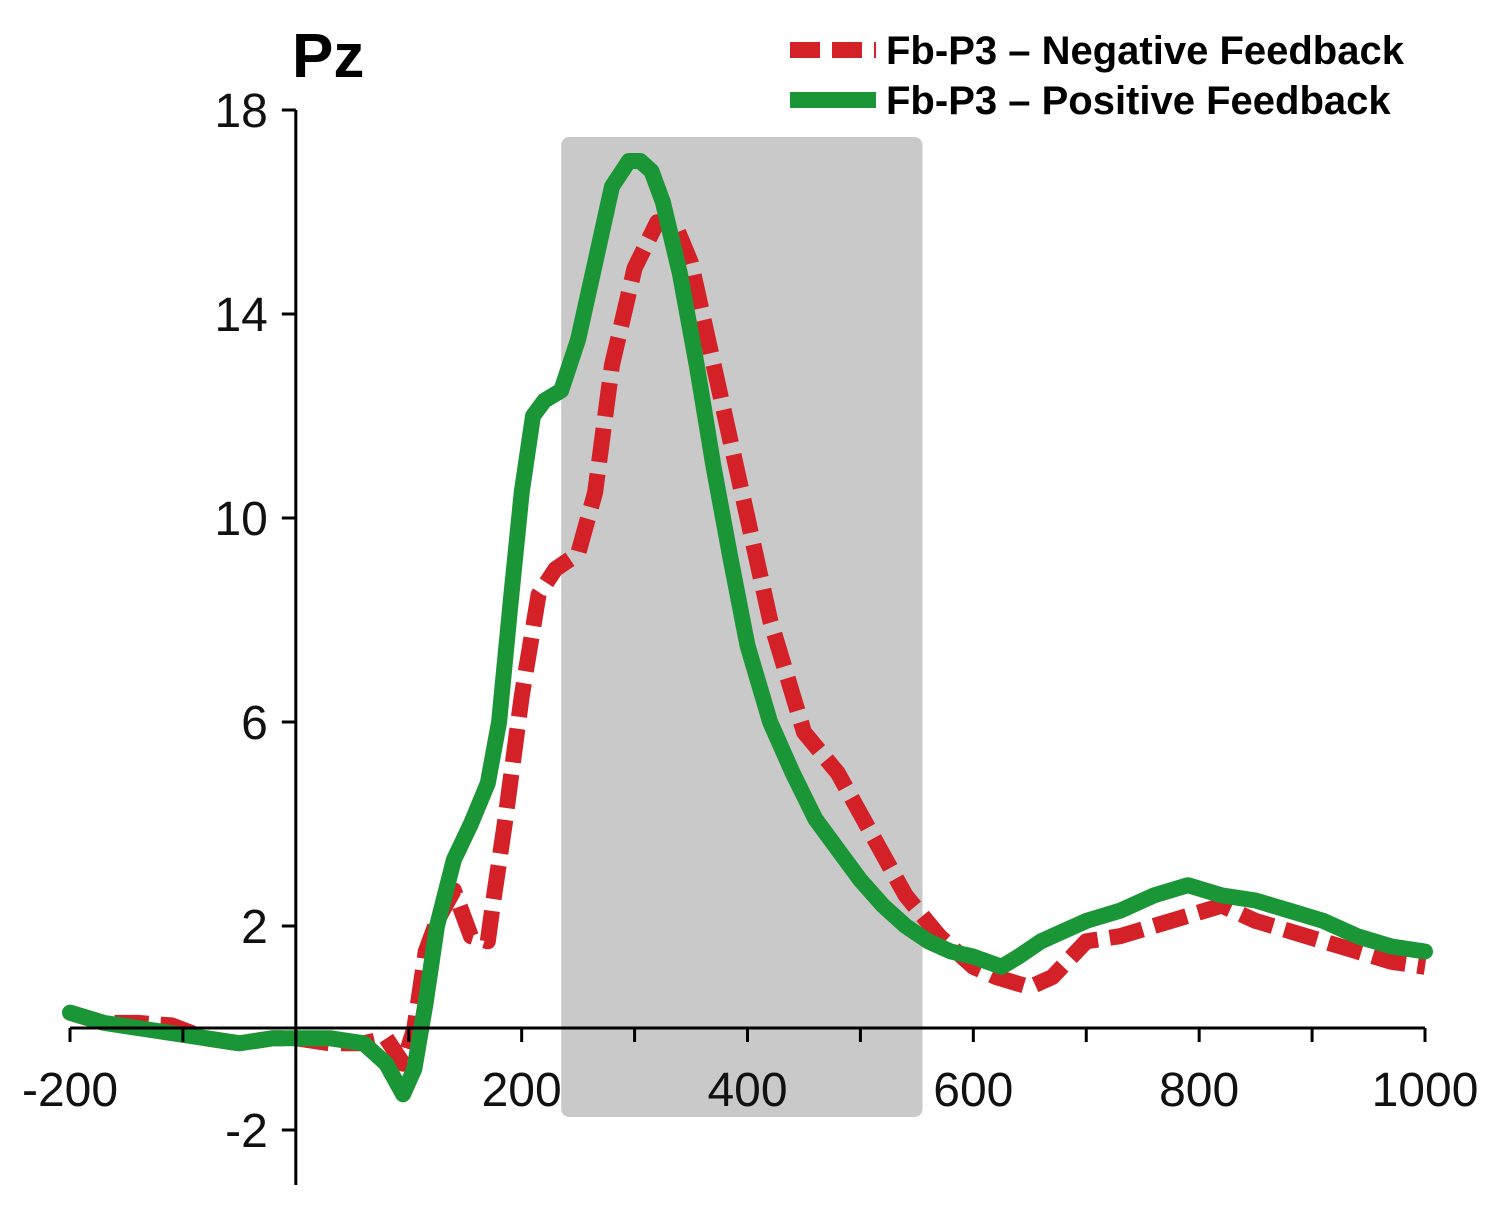  Describe the element at coordinates (973, 1090) in the screenshot. I see `x-tick-label: 600` at that location.